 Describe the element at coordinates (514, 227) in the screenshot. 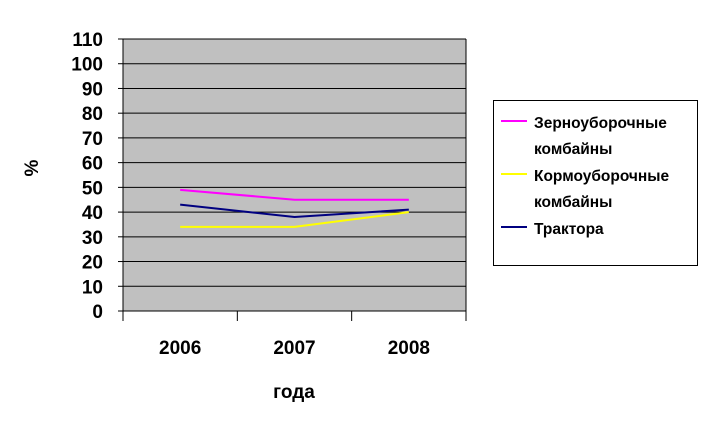

I see `legend-swatch-tractors` at that location.